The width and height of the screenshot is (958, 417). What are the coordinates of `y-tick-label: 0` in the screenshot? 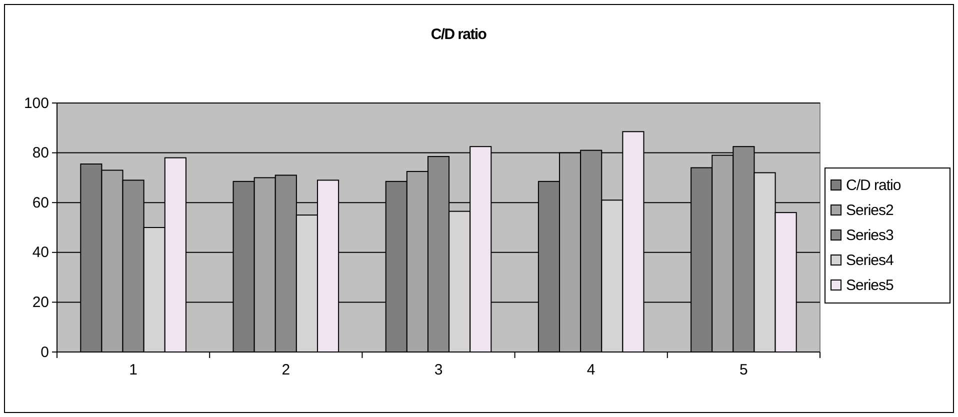 It's located at (44, 352).